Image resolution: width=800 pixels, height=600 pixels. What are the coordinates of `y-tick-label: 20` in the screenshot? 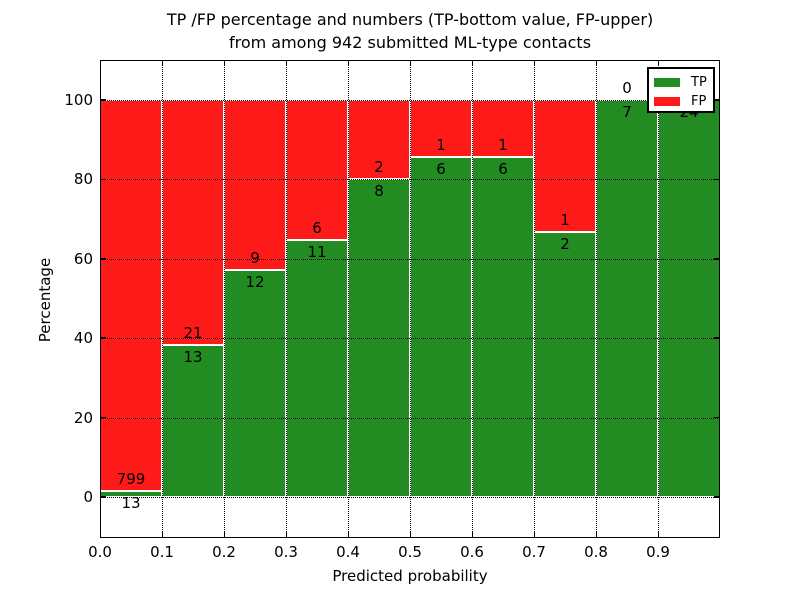 It's located at (83, 417).